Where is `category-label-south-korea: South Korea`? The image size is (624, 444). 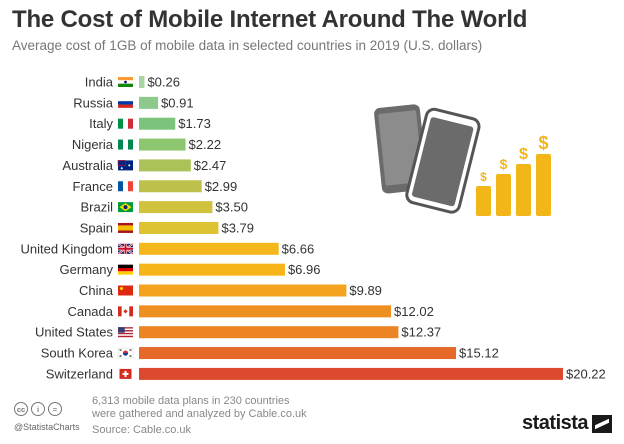 category-label-south-korea: South Korea is located at coordinates (77, 353).